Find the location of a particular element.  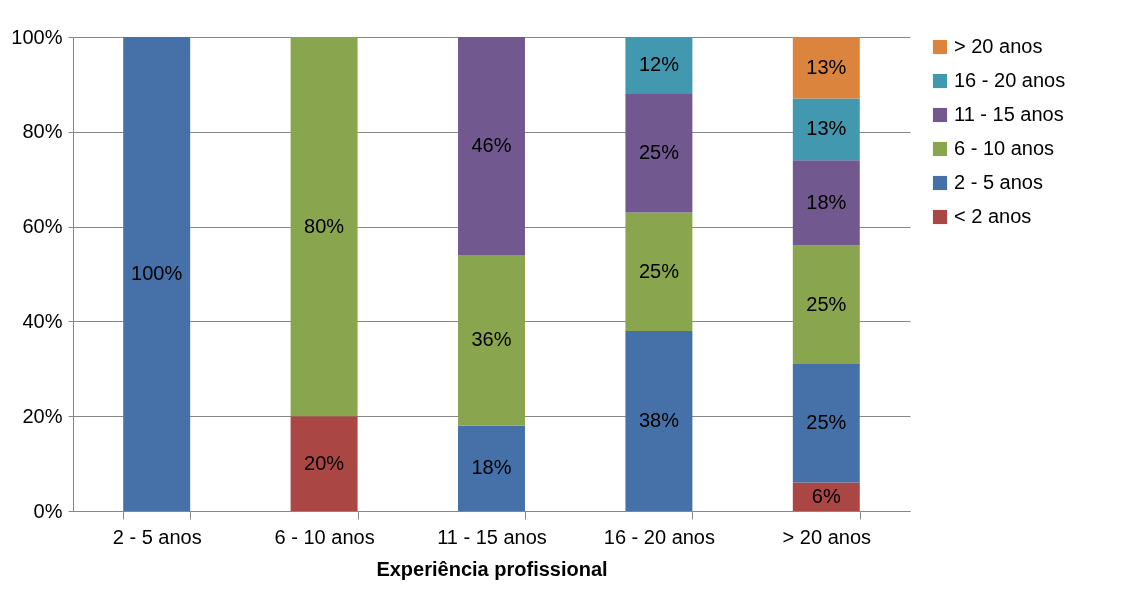

legend-label: 16 - 20 anos is located at coordinates (1010, 80).